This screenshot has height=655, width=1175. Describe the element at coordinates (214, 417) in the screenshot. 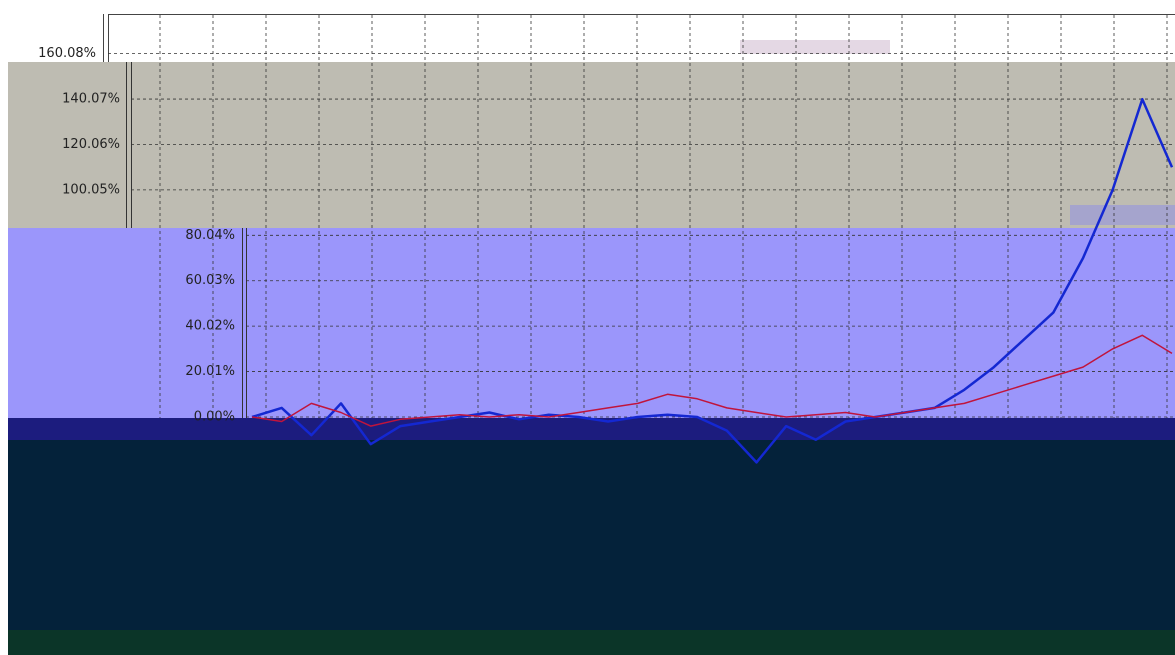

I see `y-tick-label: 0.00%` at that location.